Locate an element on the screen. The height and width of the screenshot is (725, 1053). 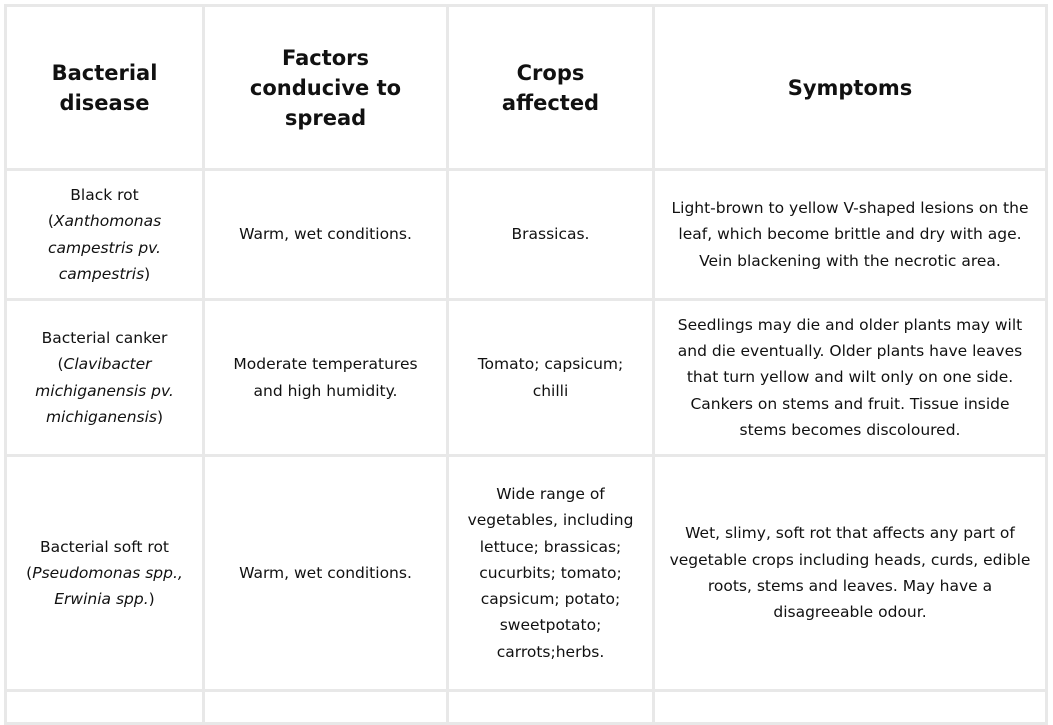
table-row-partial is located at coordinates (526, 707).